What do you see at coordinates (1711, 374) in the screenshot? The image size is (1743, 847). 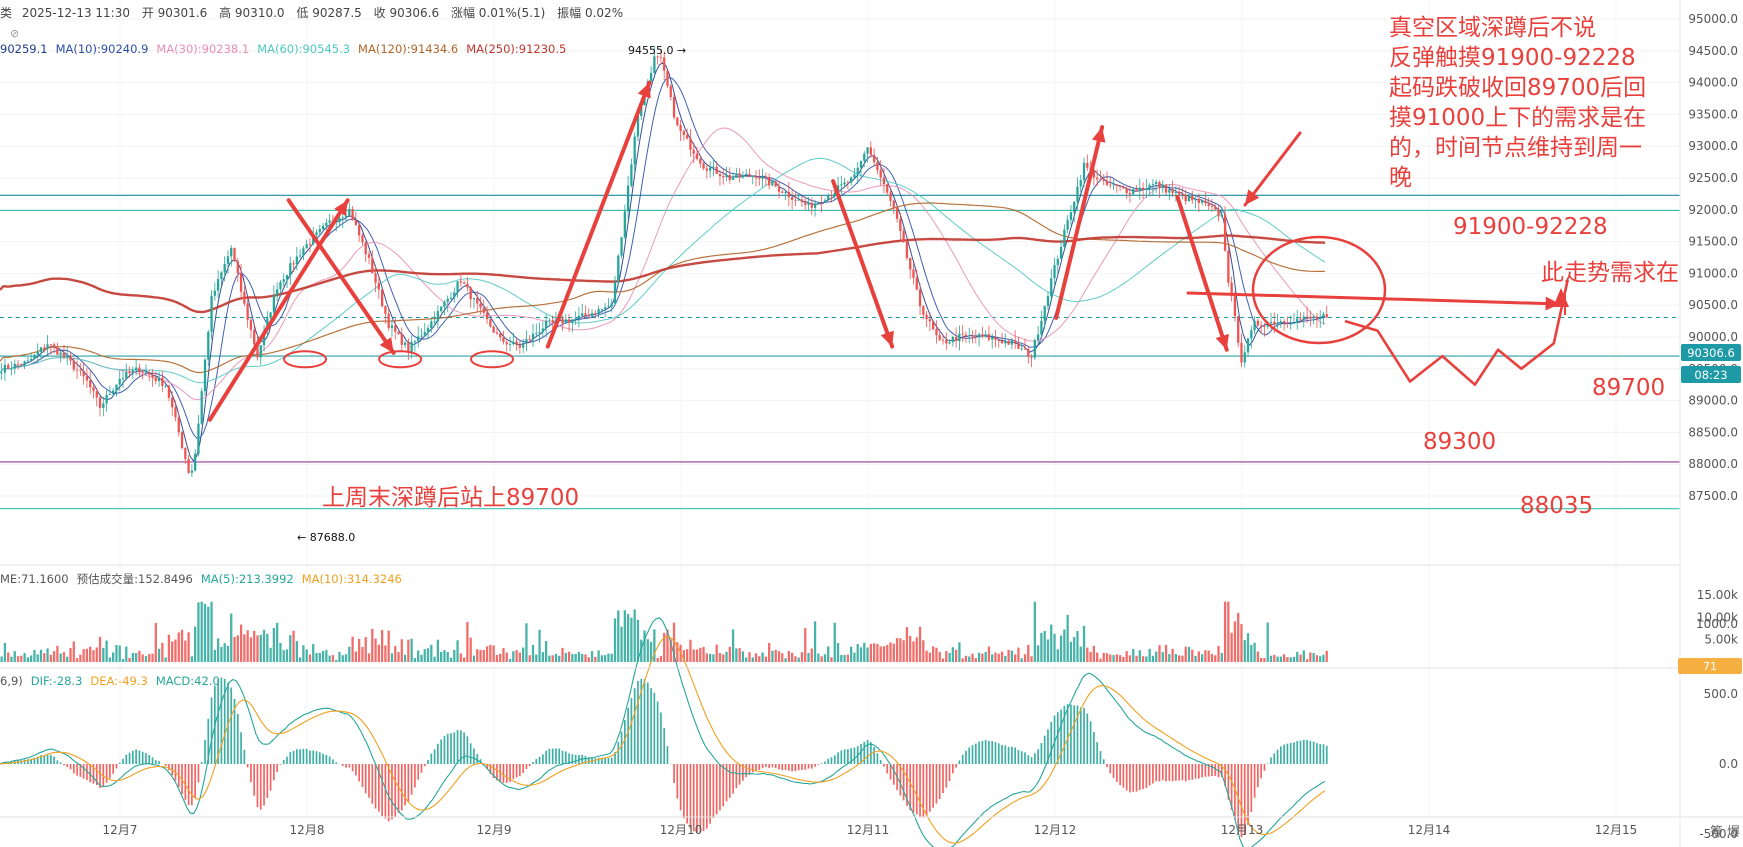 I see `countdown-badge` at bounding box center [1711, 374].